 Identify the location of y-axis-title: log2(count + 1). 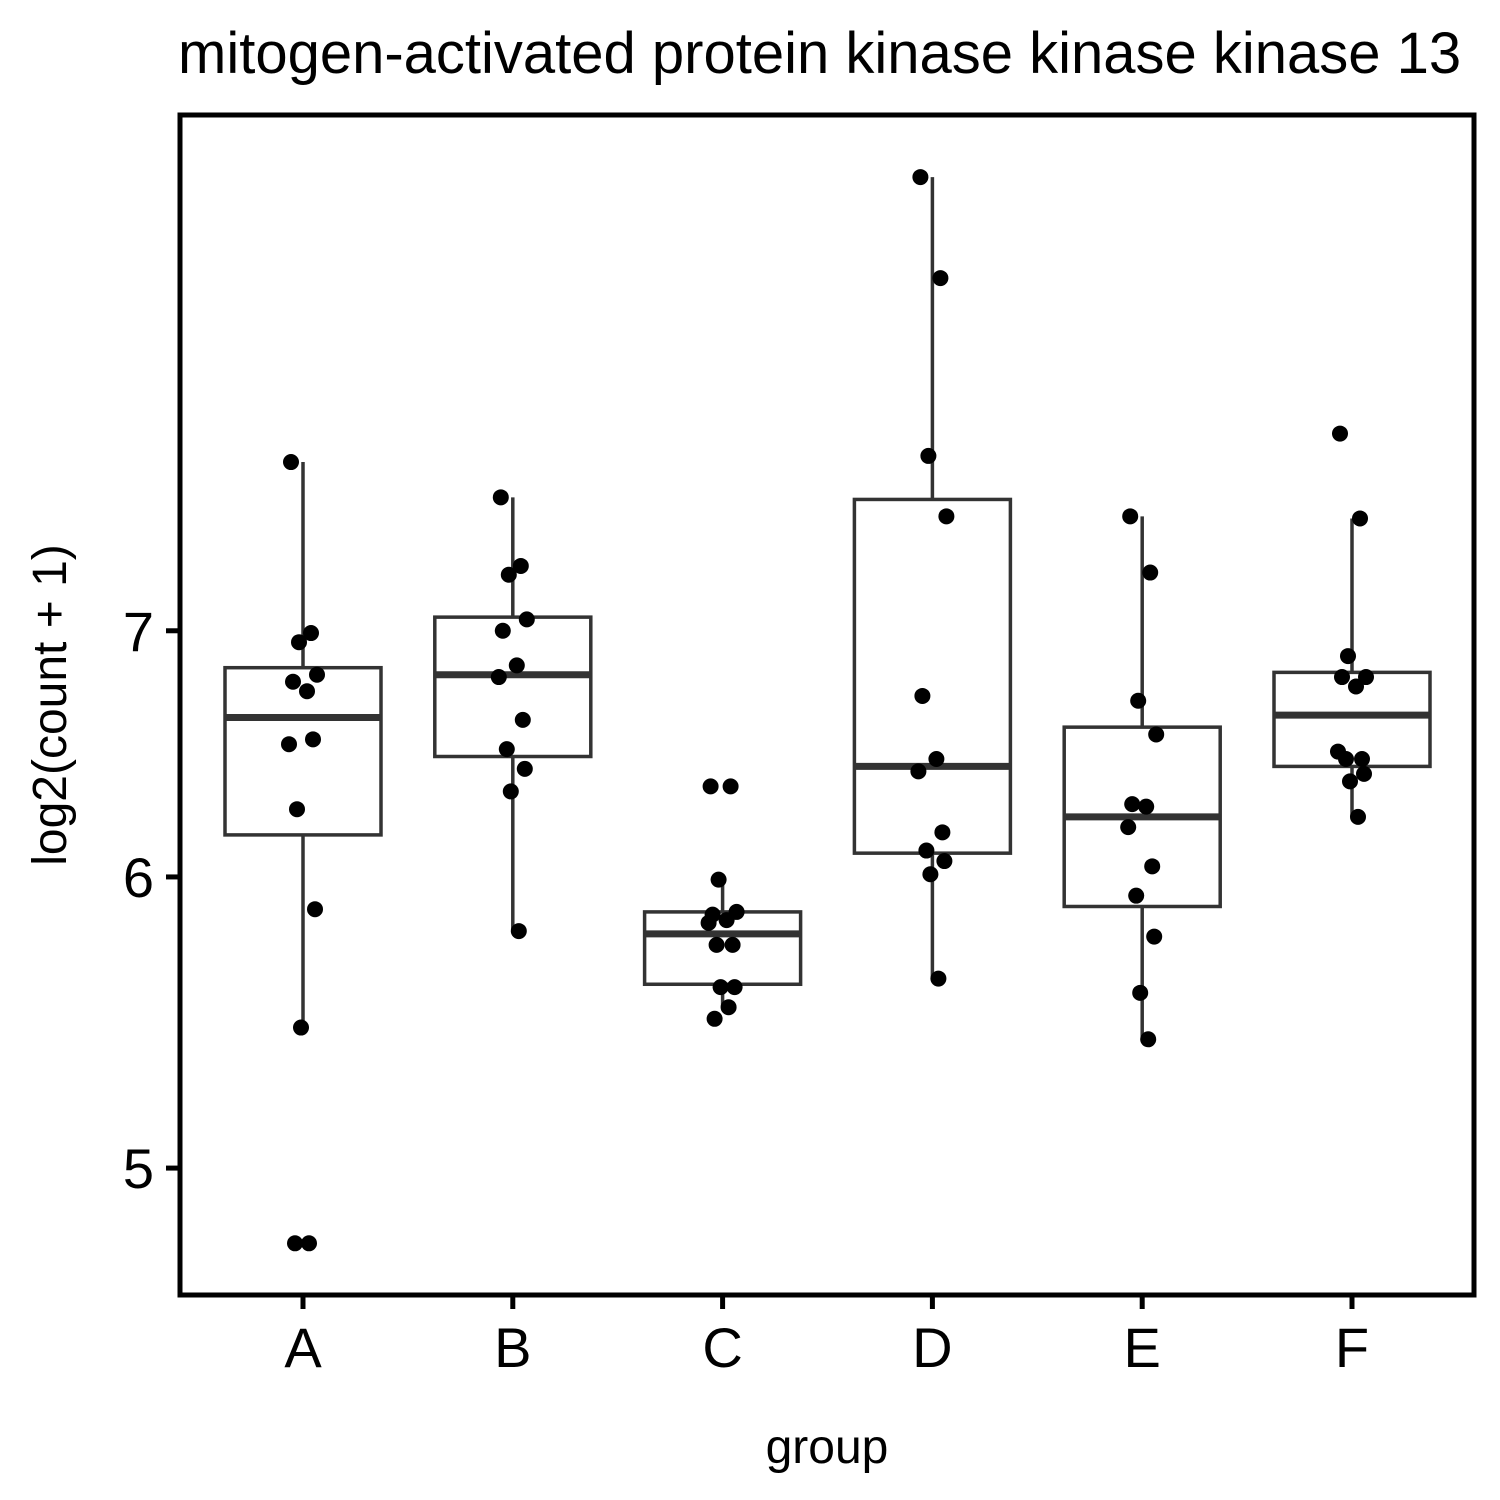
(50, 705).